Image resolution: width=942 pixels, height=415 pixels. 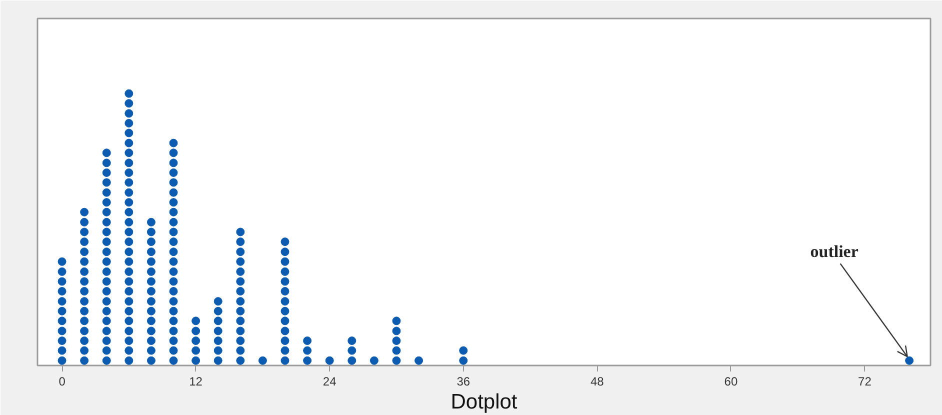 I want to click on x-tick-label: 12, so click(x=196, y=381).